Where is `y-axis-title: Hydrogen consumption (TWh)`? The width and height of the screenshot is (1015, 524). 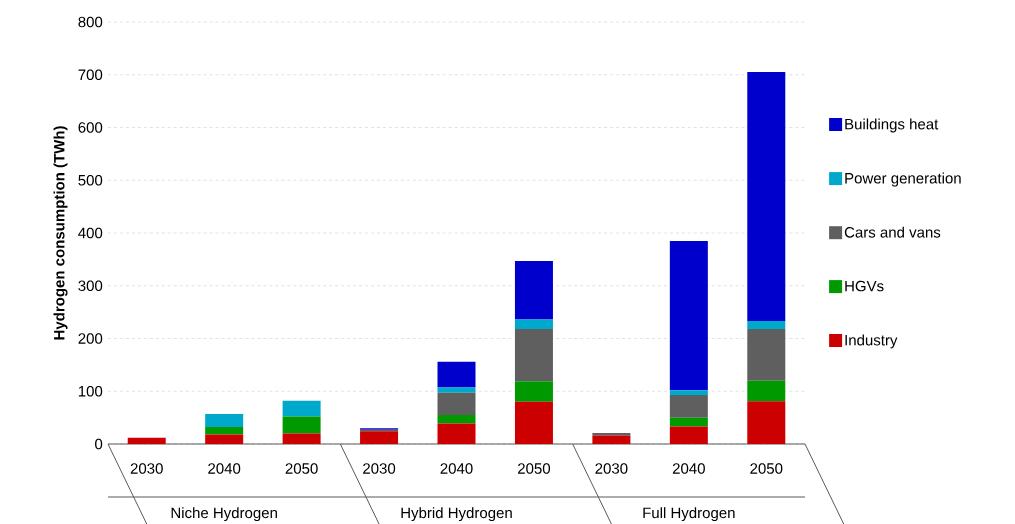
y-axis-title: Hydrogen consumption (TWh) is located at coordinates (60, 233).